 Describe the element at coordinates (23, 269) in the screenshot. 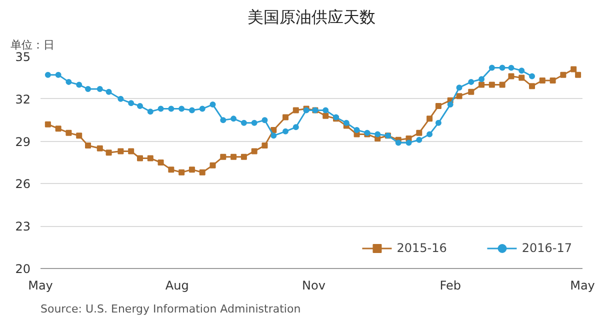

I see `y-tick-label: 20` at that location.